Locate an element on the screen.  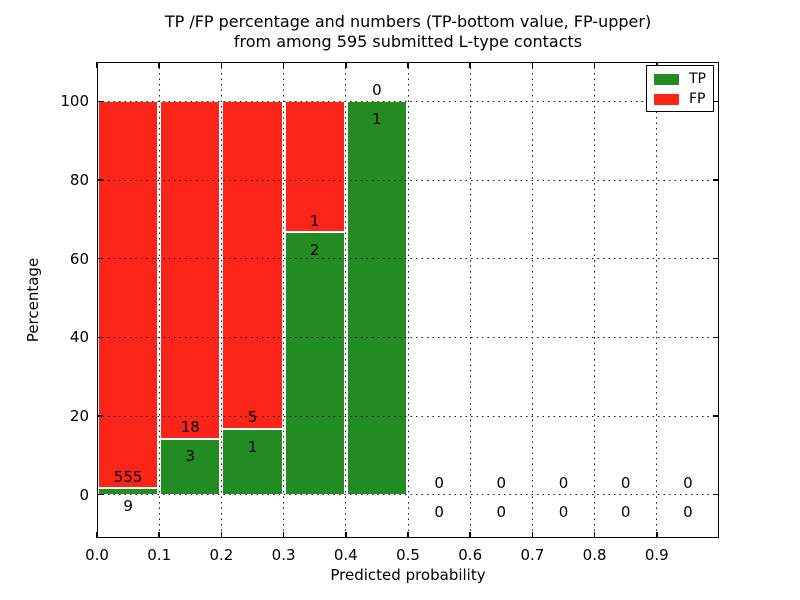
legend-label: FP is located at coordinates (697, 99).